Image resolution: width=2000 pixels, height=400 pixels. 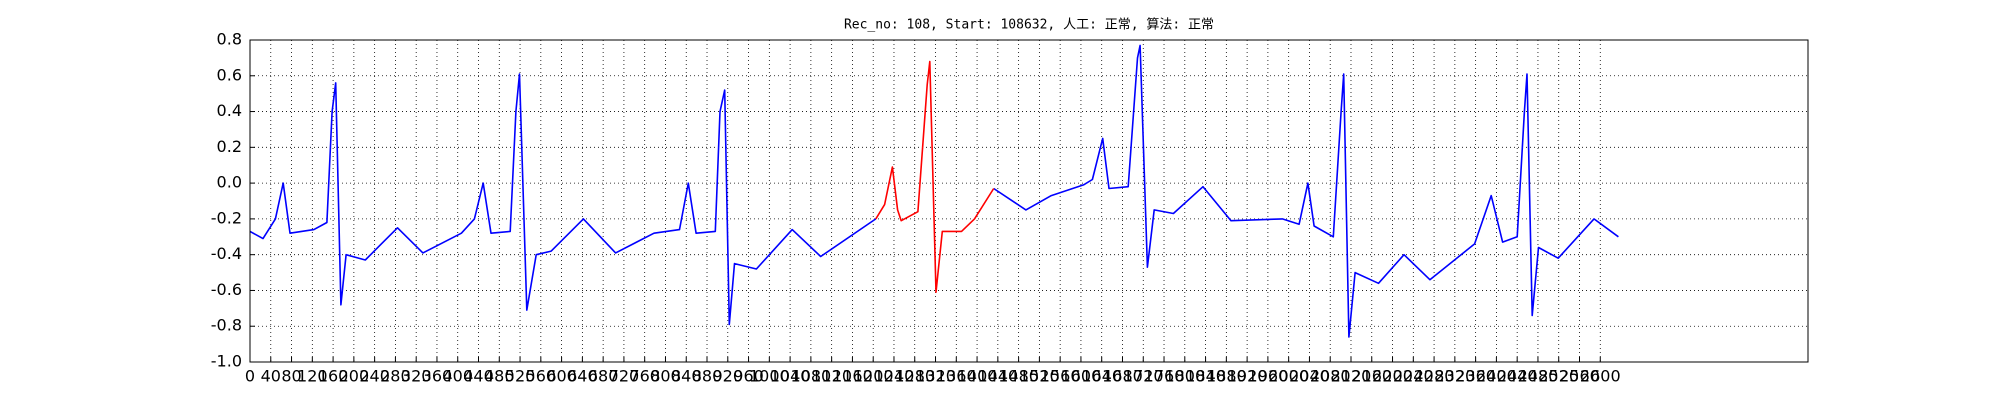 What do you see at coordinates (229, 182) in the screenshot?
I see `y-tick-label: 0.0` at bounding box center [229, 182].